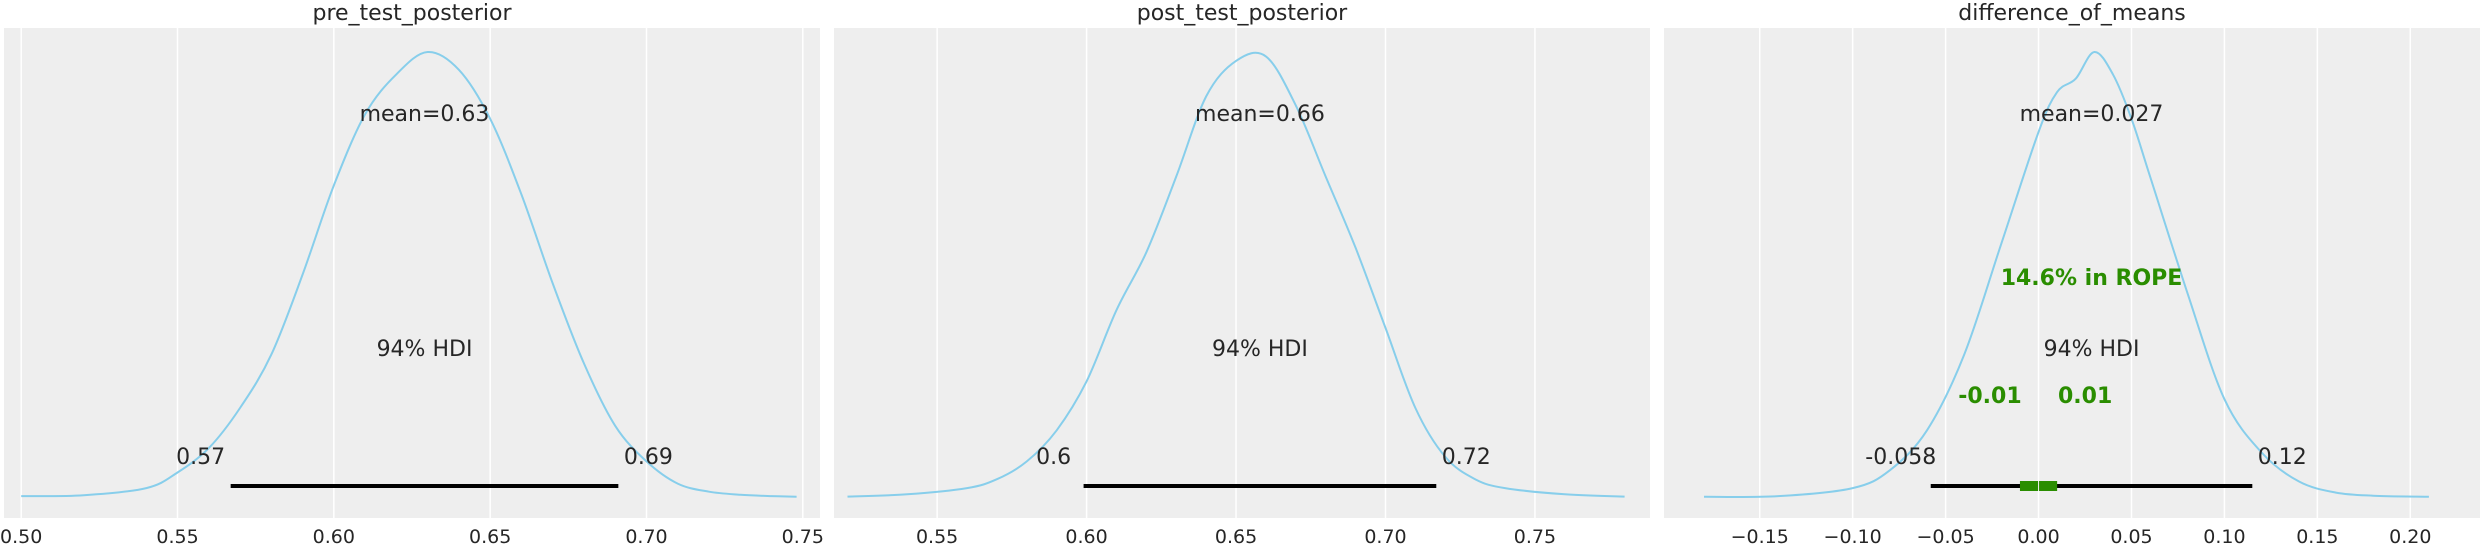 The image size is (2484, 552). Describe the element at coordinates (21, 537) in the screenshot. I see `x-tick-label: 0.50` at that location.